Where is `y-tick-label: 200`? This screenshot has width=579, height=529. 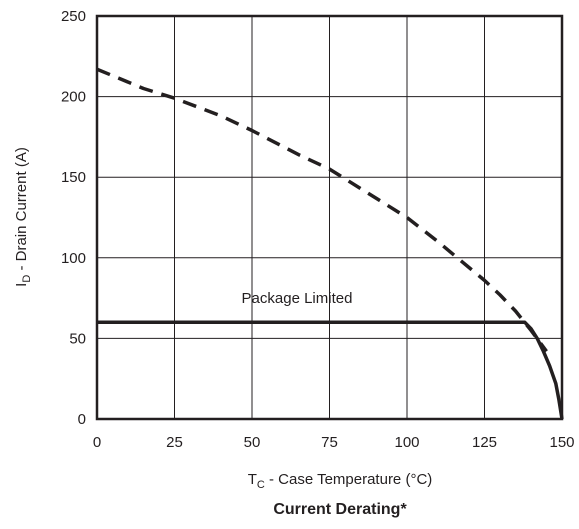
y-tick-label: 200 is located at coordinates (73, 97).